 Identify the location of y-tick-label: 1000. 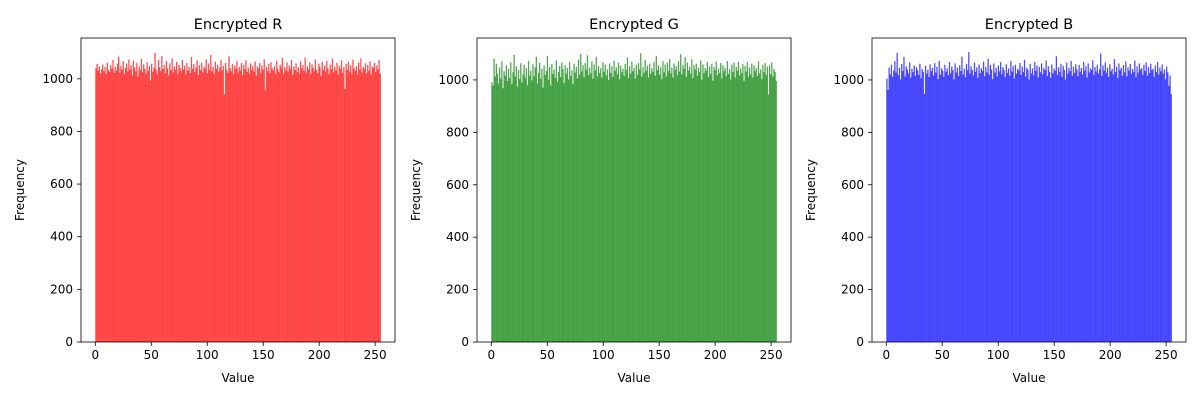
(848, 80).